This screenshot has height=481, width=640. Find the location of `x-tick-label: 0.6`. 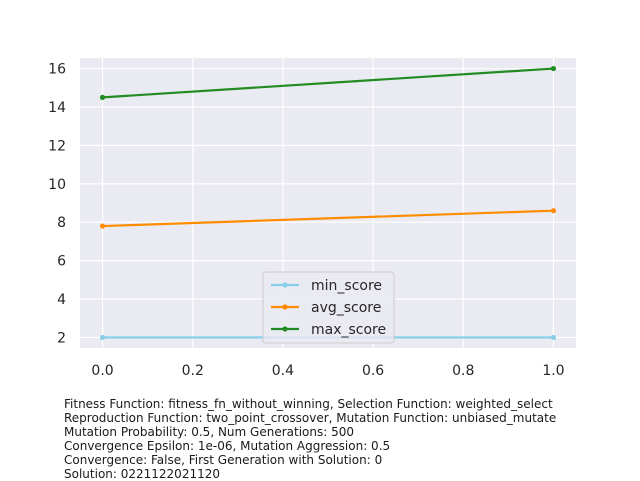

x-tick-label: 0.6 is located at coordinates (373, 371).